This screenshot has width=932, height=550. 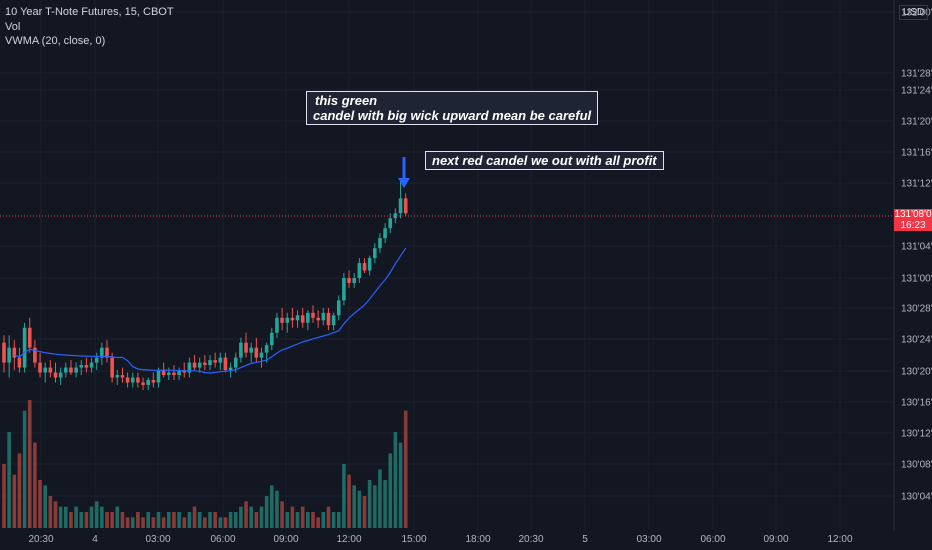 What do you see at coordinates (916, 309) in the screenshot?
I see `y-tick-label: 130'28'0` at bounding box center [916, 309].